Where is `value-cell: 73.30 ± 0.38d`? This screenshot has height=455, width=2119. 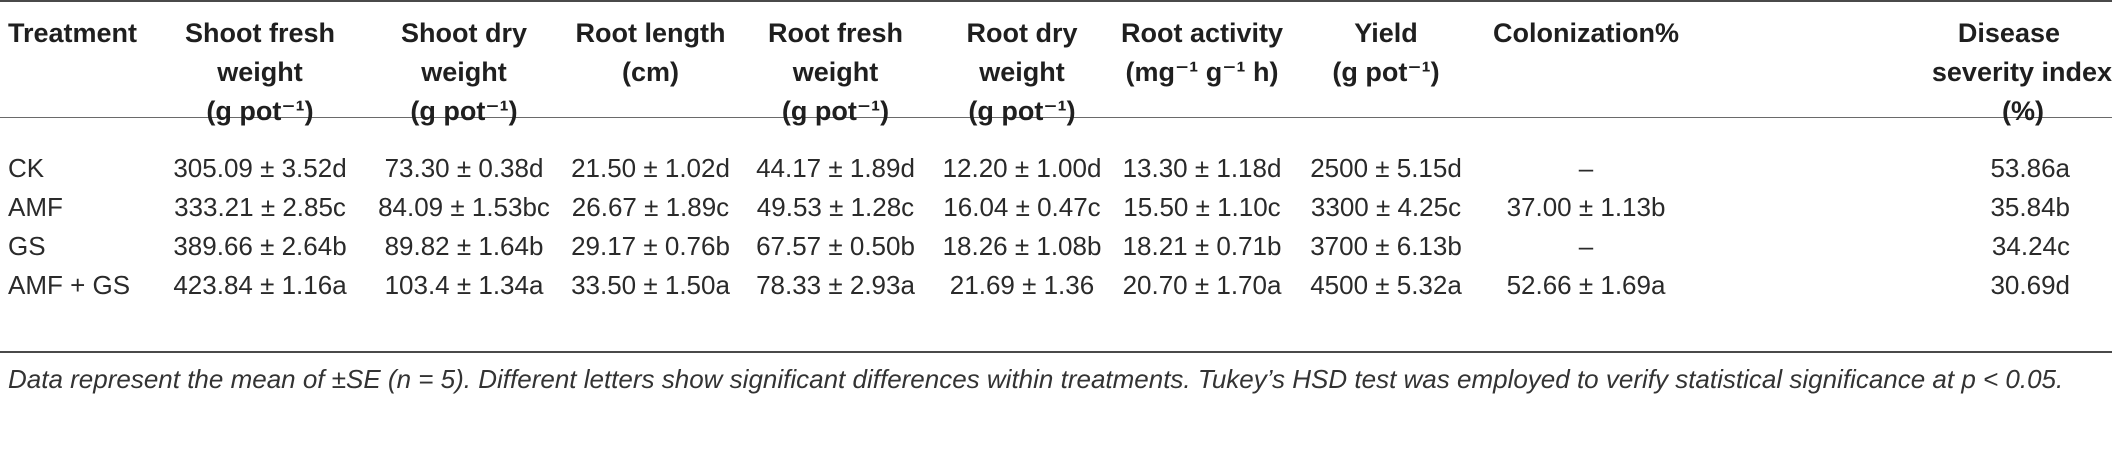 value-cell: 73.30 ± 0.38d is located at coordinates (464, 168).